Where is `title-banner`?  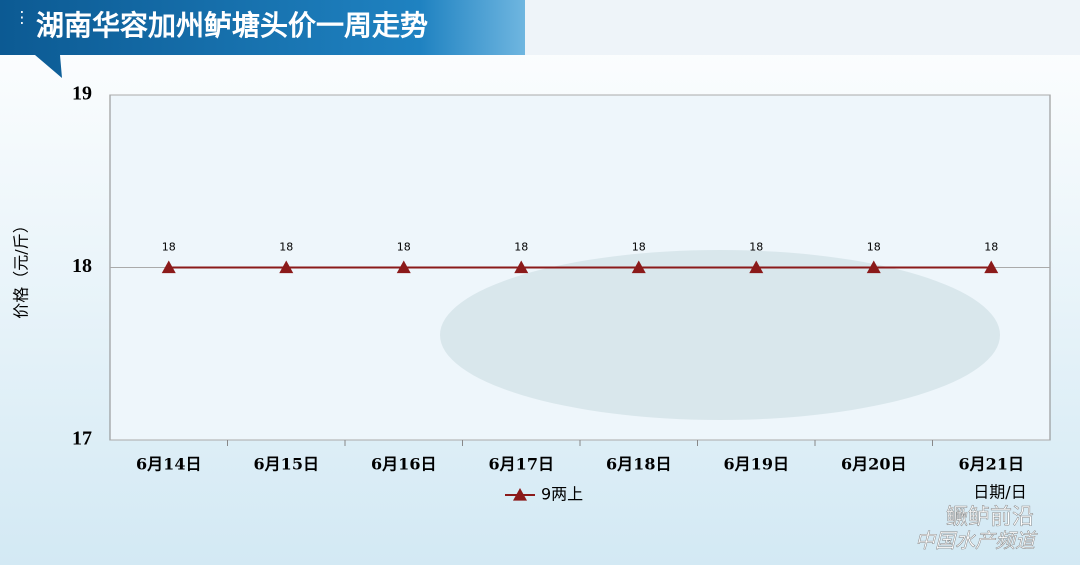 title-banner is located at coordinates (262, 39).